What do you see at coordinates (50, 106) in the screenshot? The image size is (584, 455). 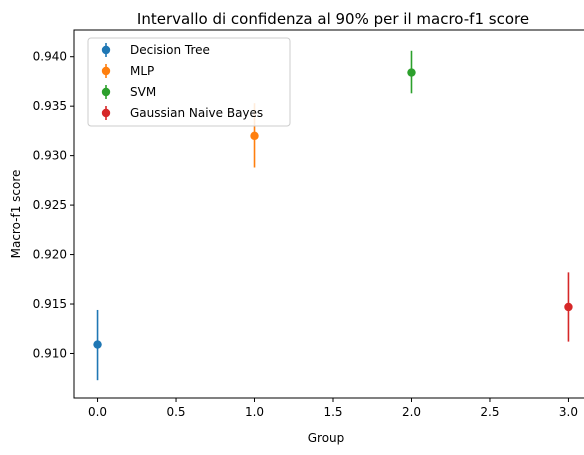 I see `y-tick-label: 0.935` at bounding box center [50, 106].